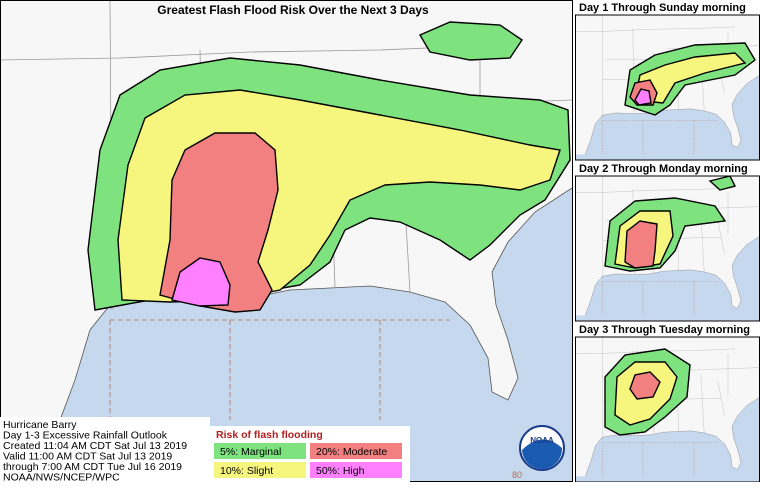  I want to click on panel: Day 3 Through Tuesday morning, so click(667, 402).